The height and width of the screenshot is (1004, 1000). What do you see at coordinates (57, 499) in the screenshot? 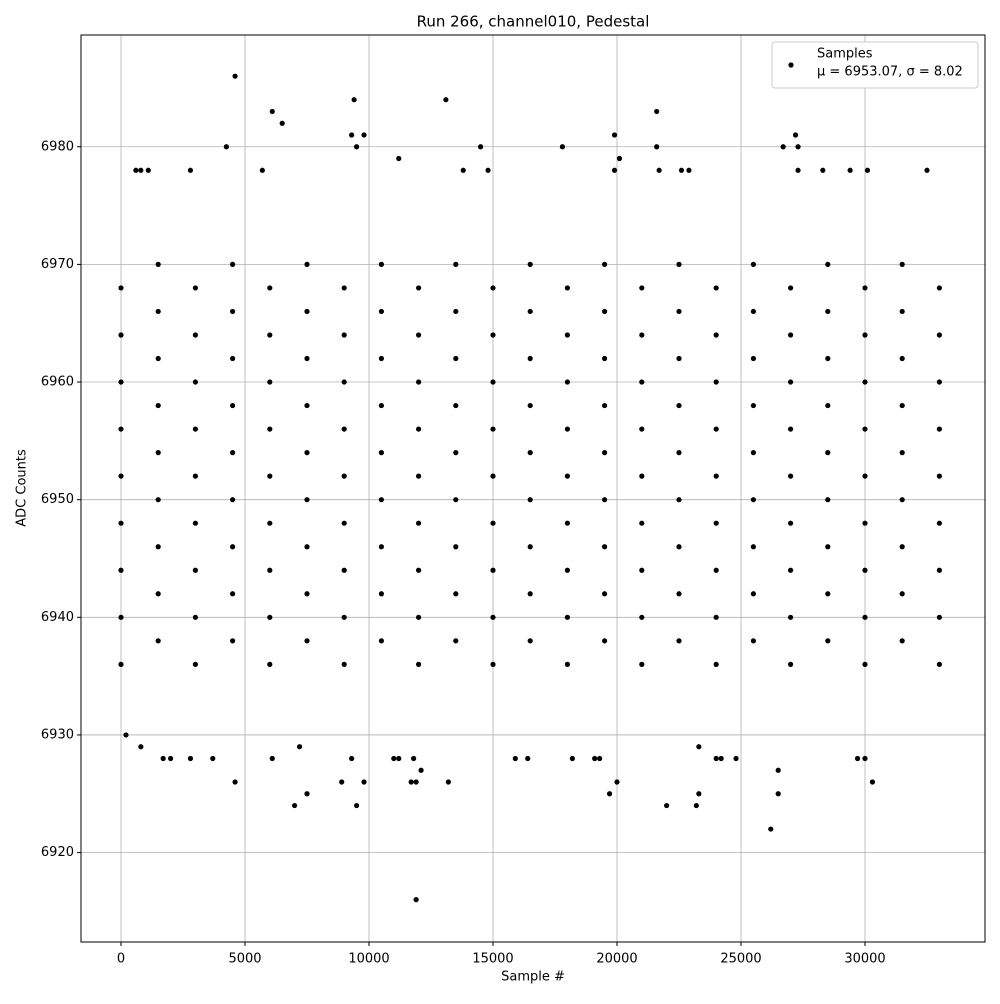
I see `y-tick-label: 6950` at bounding box center [57, 499].